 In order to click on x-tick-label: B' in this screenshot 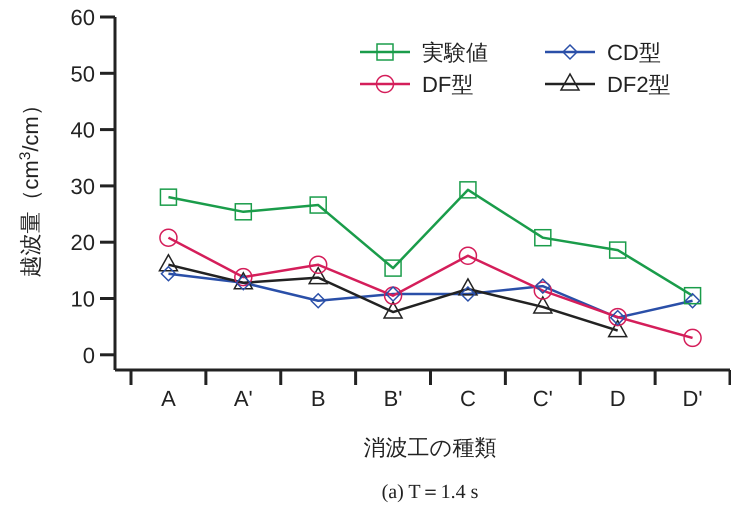, I will do `click(393, 398)`.